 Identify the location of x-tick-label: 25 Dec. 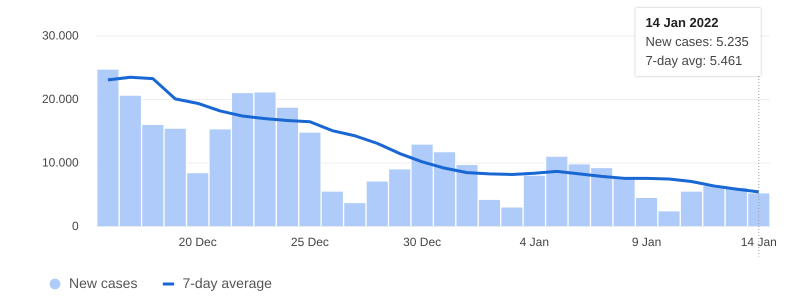
(309, 242).